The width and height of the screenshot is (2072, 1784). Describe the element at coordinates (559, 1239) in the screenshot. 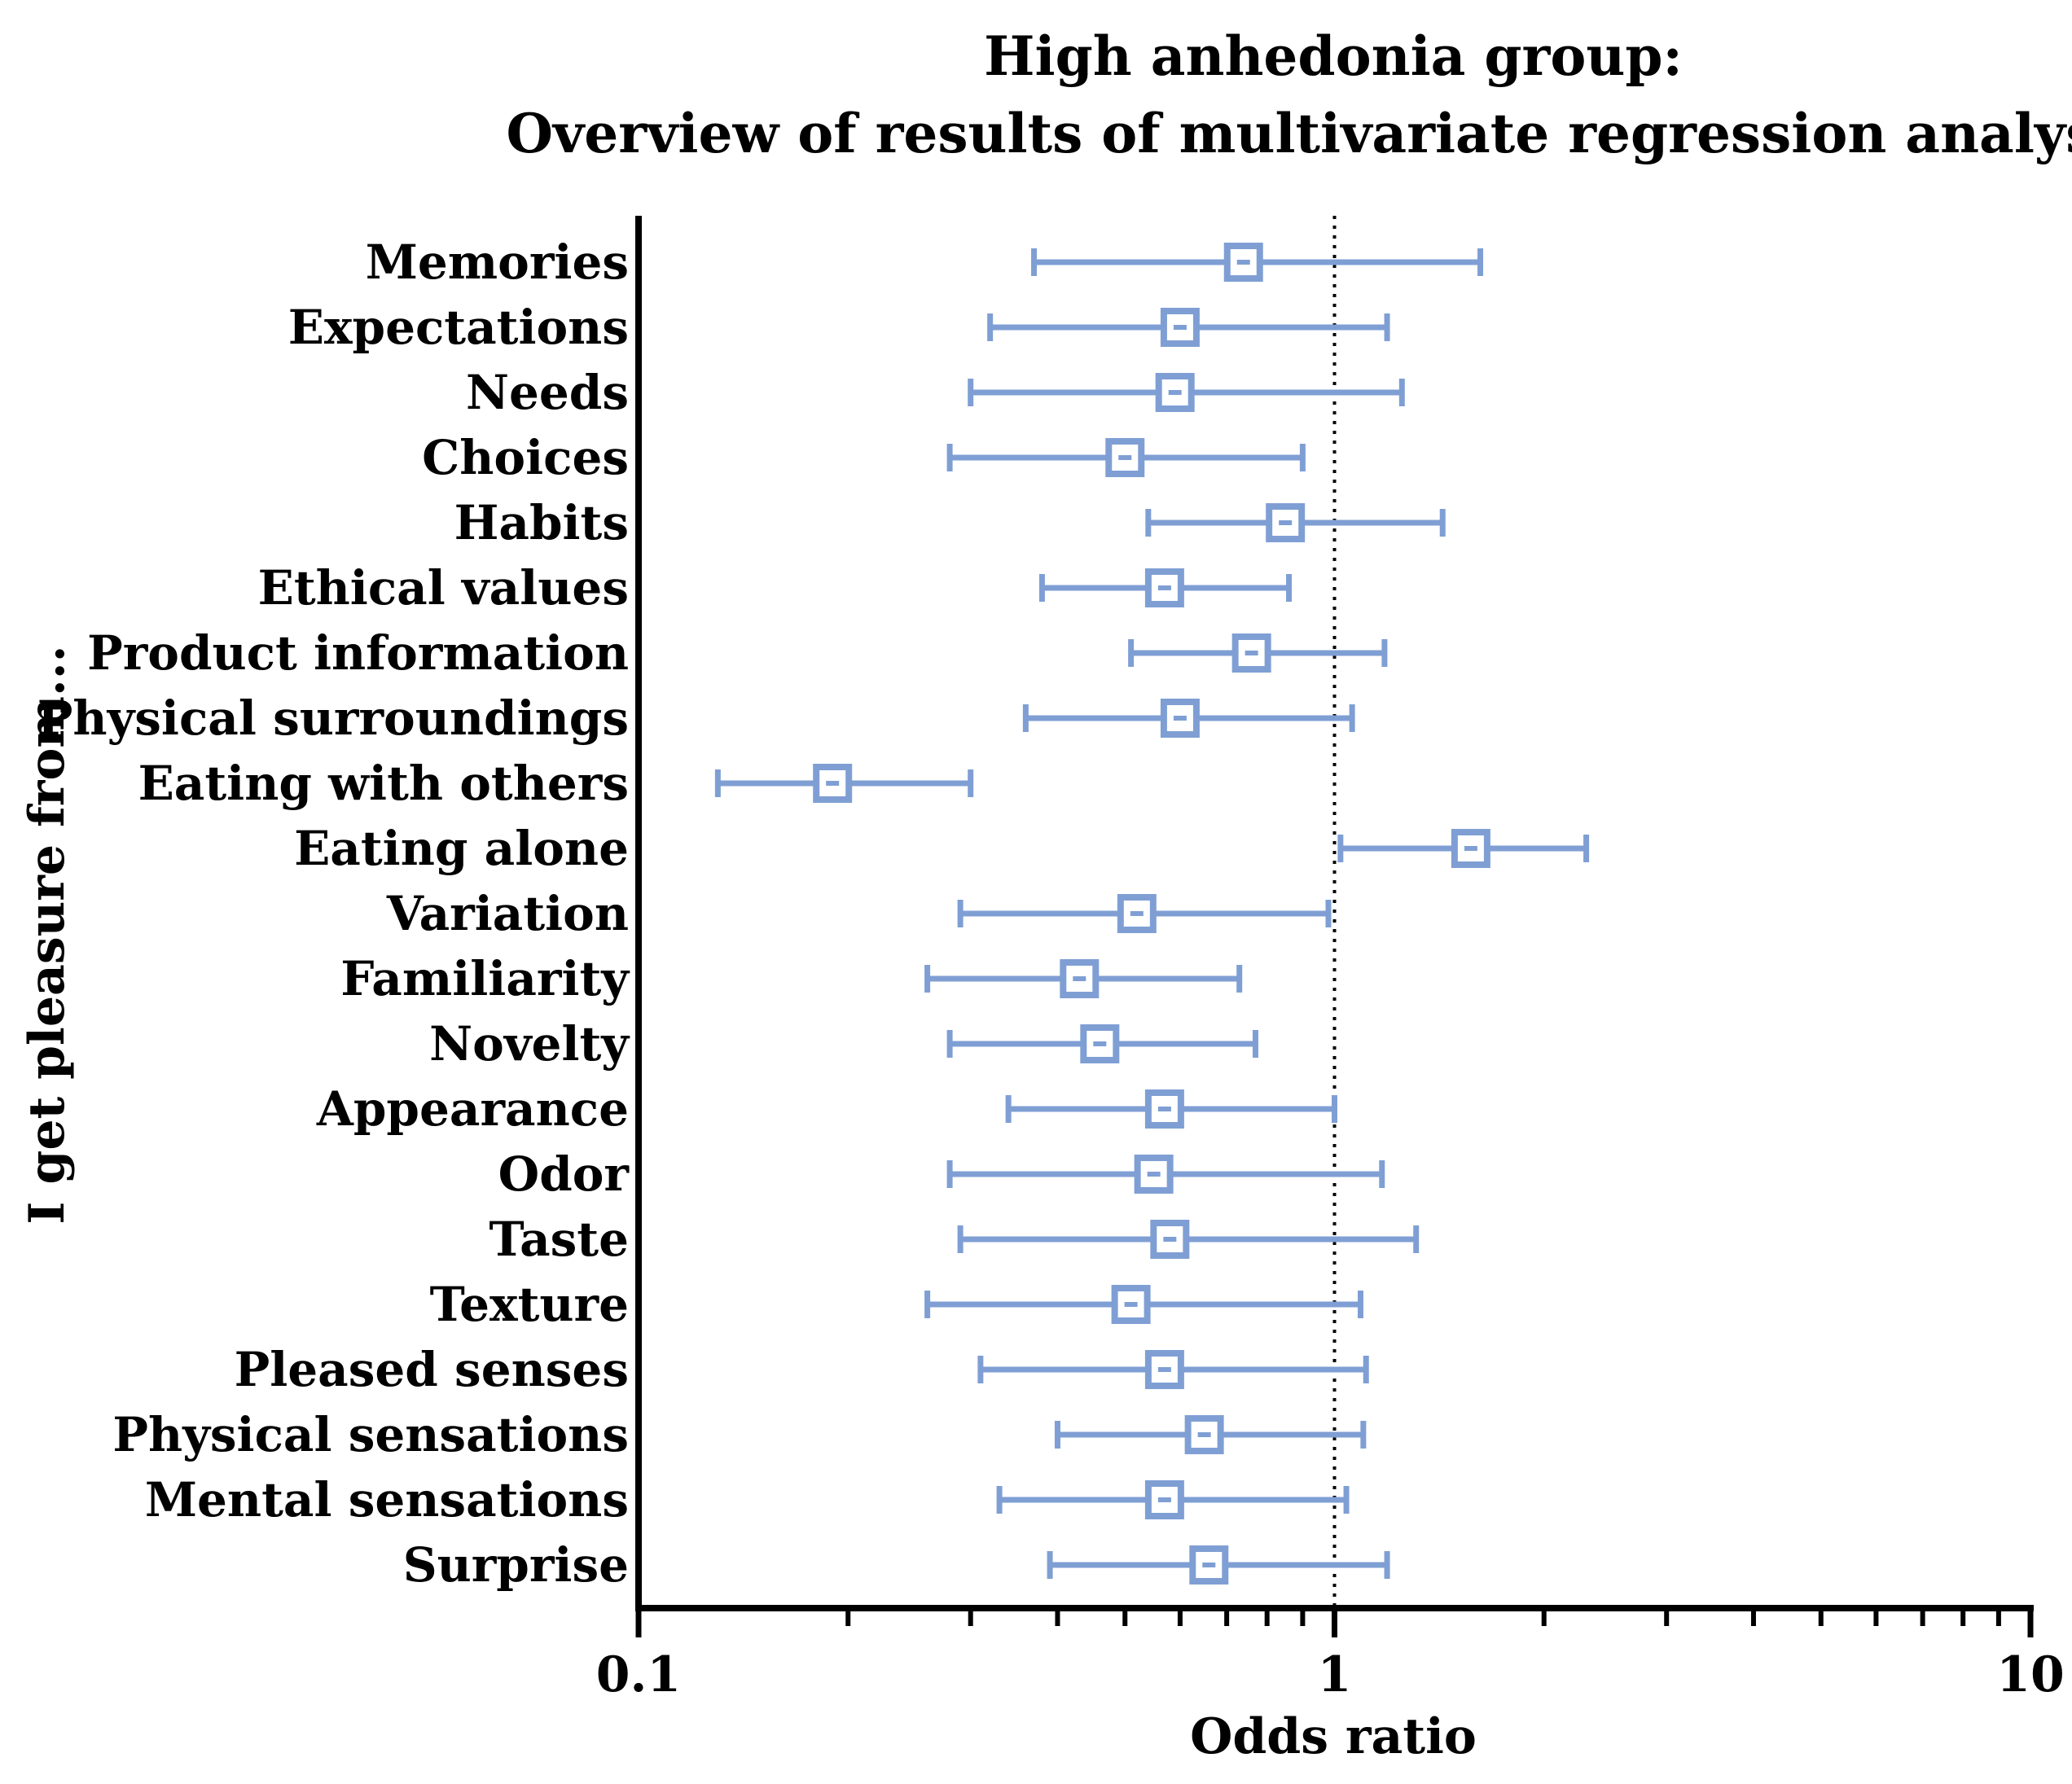

I see `category-label: Taste` at that location.